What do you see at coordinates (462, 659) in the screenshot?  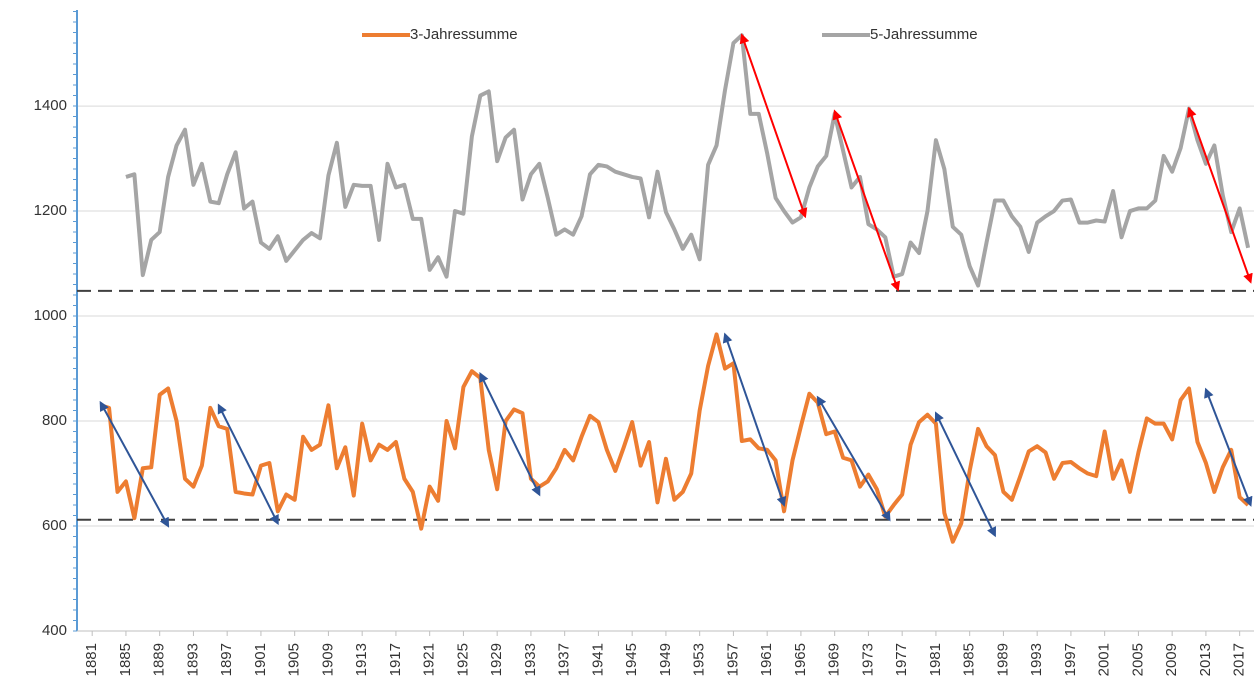 I see `x-tick-label: 1925` at bounding box center [462, 659].